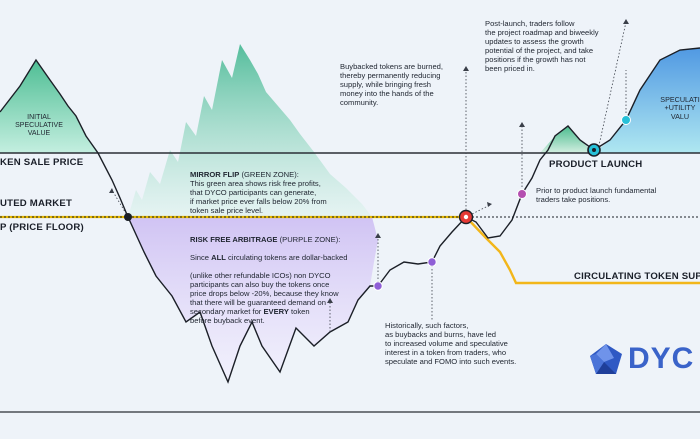 The width and height of the screenshot is (700, 439). What do you see at coordinates (309, 239) in the screenshot?
I see `risk-free-zone: (PURPLE ZONE):` at bounding box center [309, 239].